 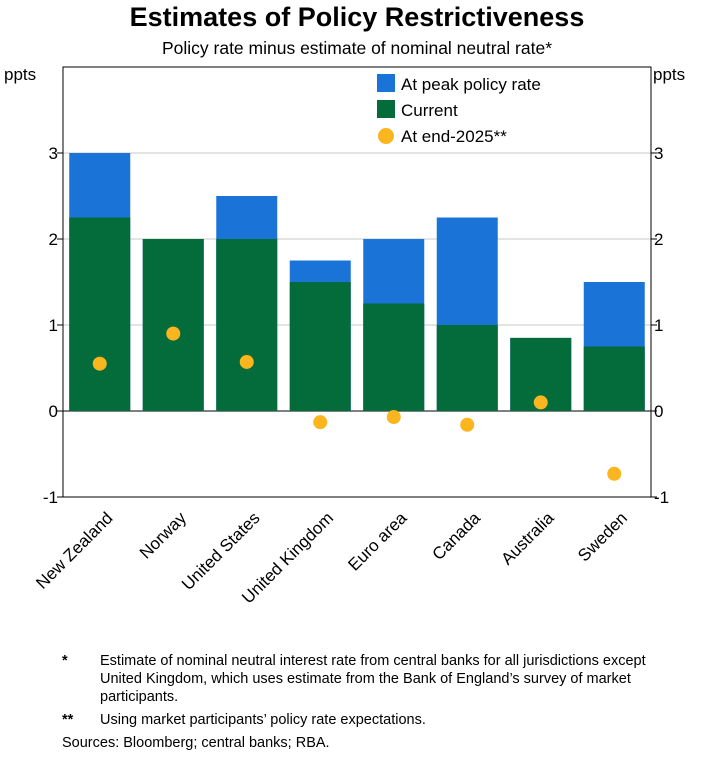 What do you see at coordinates (669, 74) in the screenshot?
I see `y-unit-right: ppts` at bounding box center [669, 74].